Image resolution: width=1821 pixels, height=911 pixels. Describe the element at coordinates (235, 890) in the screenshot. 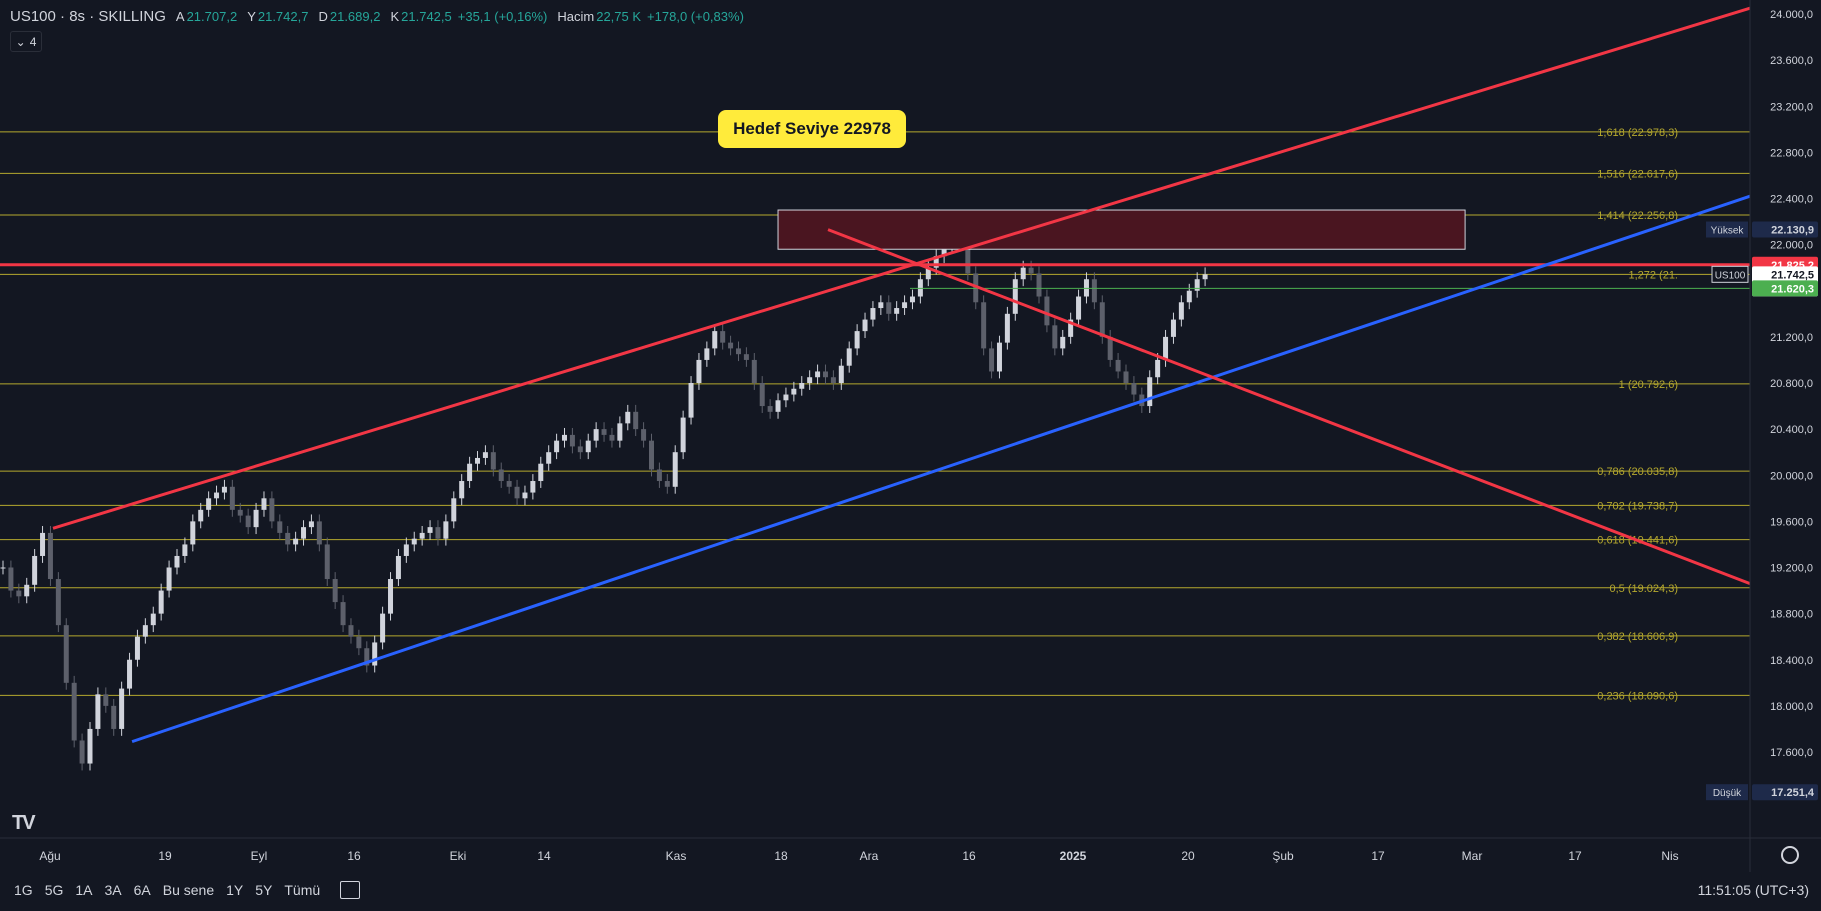

I see `timeframe-1y: 1Y` at that location.